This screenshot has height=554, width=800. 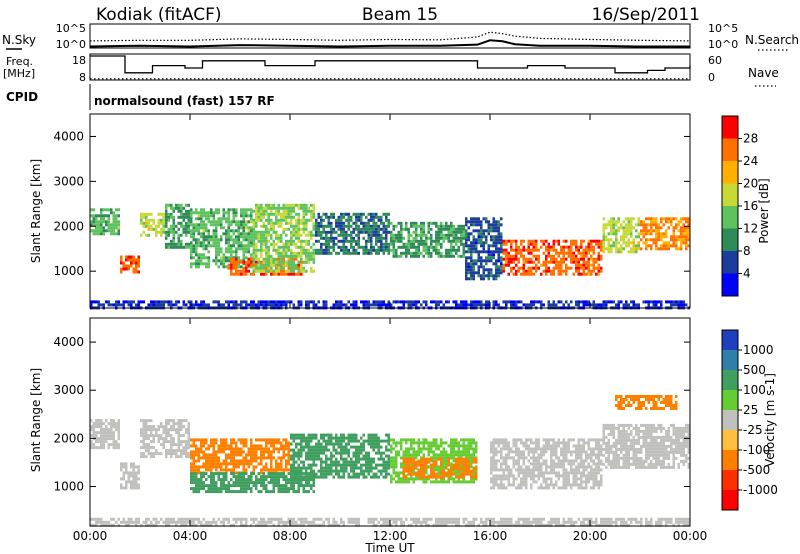 What do you see at coordinates (390, 256) in the screenshot?
I see `power-heatmap` at bounding box center [390, 256].